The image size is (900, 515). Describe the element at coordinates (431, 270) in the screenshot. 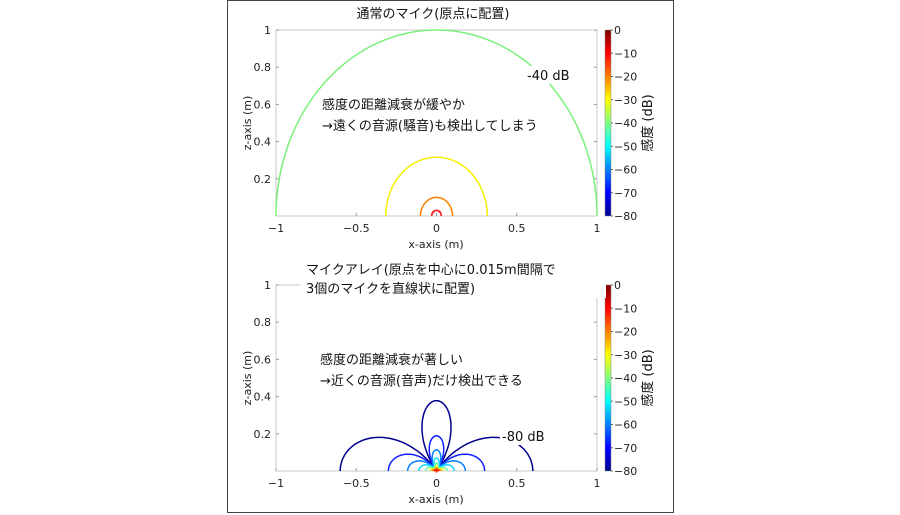

I see `chart-title-line-1: マイクアレイ(原点を中心に0.015m間隔で` at that location.